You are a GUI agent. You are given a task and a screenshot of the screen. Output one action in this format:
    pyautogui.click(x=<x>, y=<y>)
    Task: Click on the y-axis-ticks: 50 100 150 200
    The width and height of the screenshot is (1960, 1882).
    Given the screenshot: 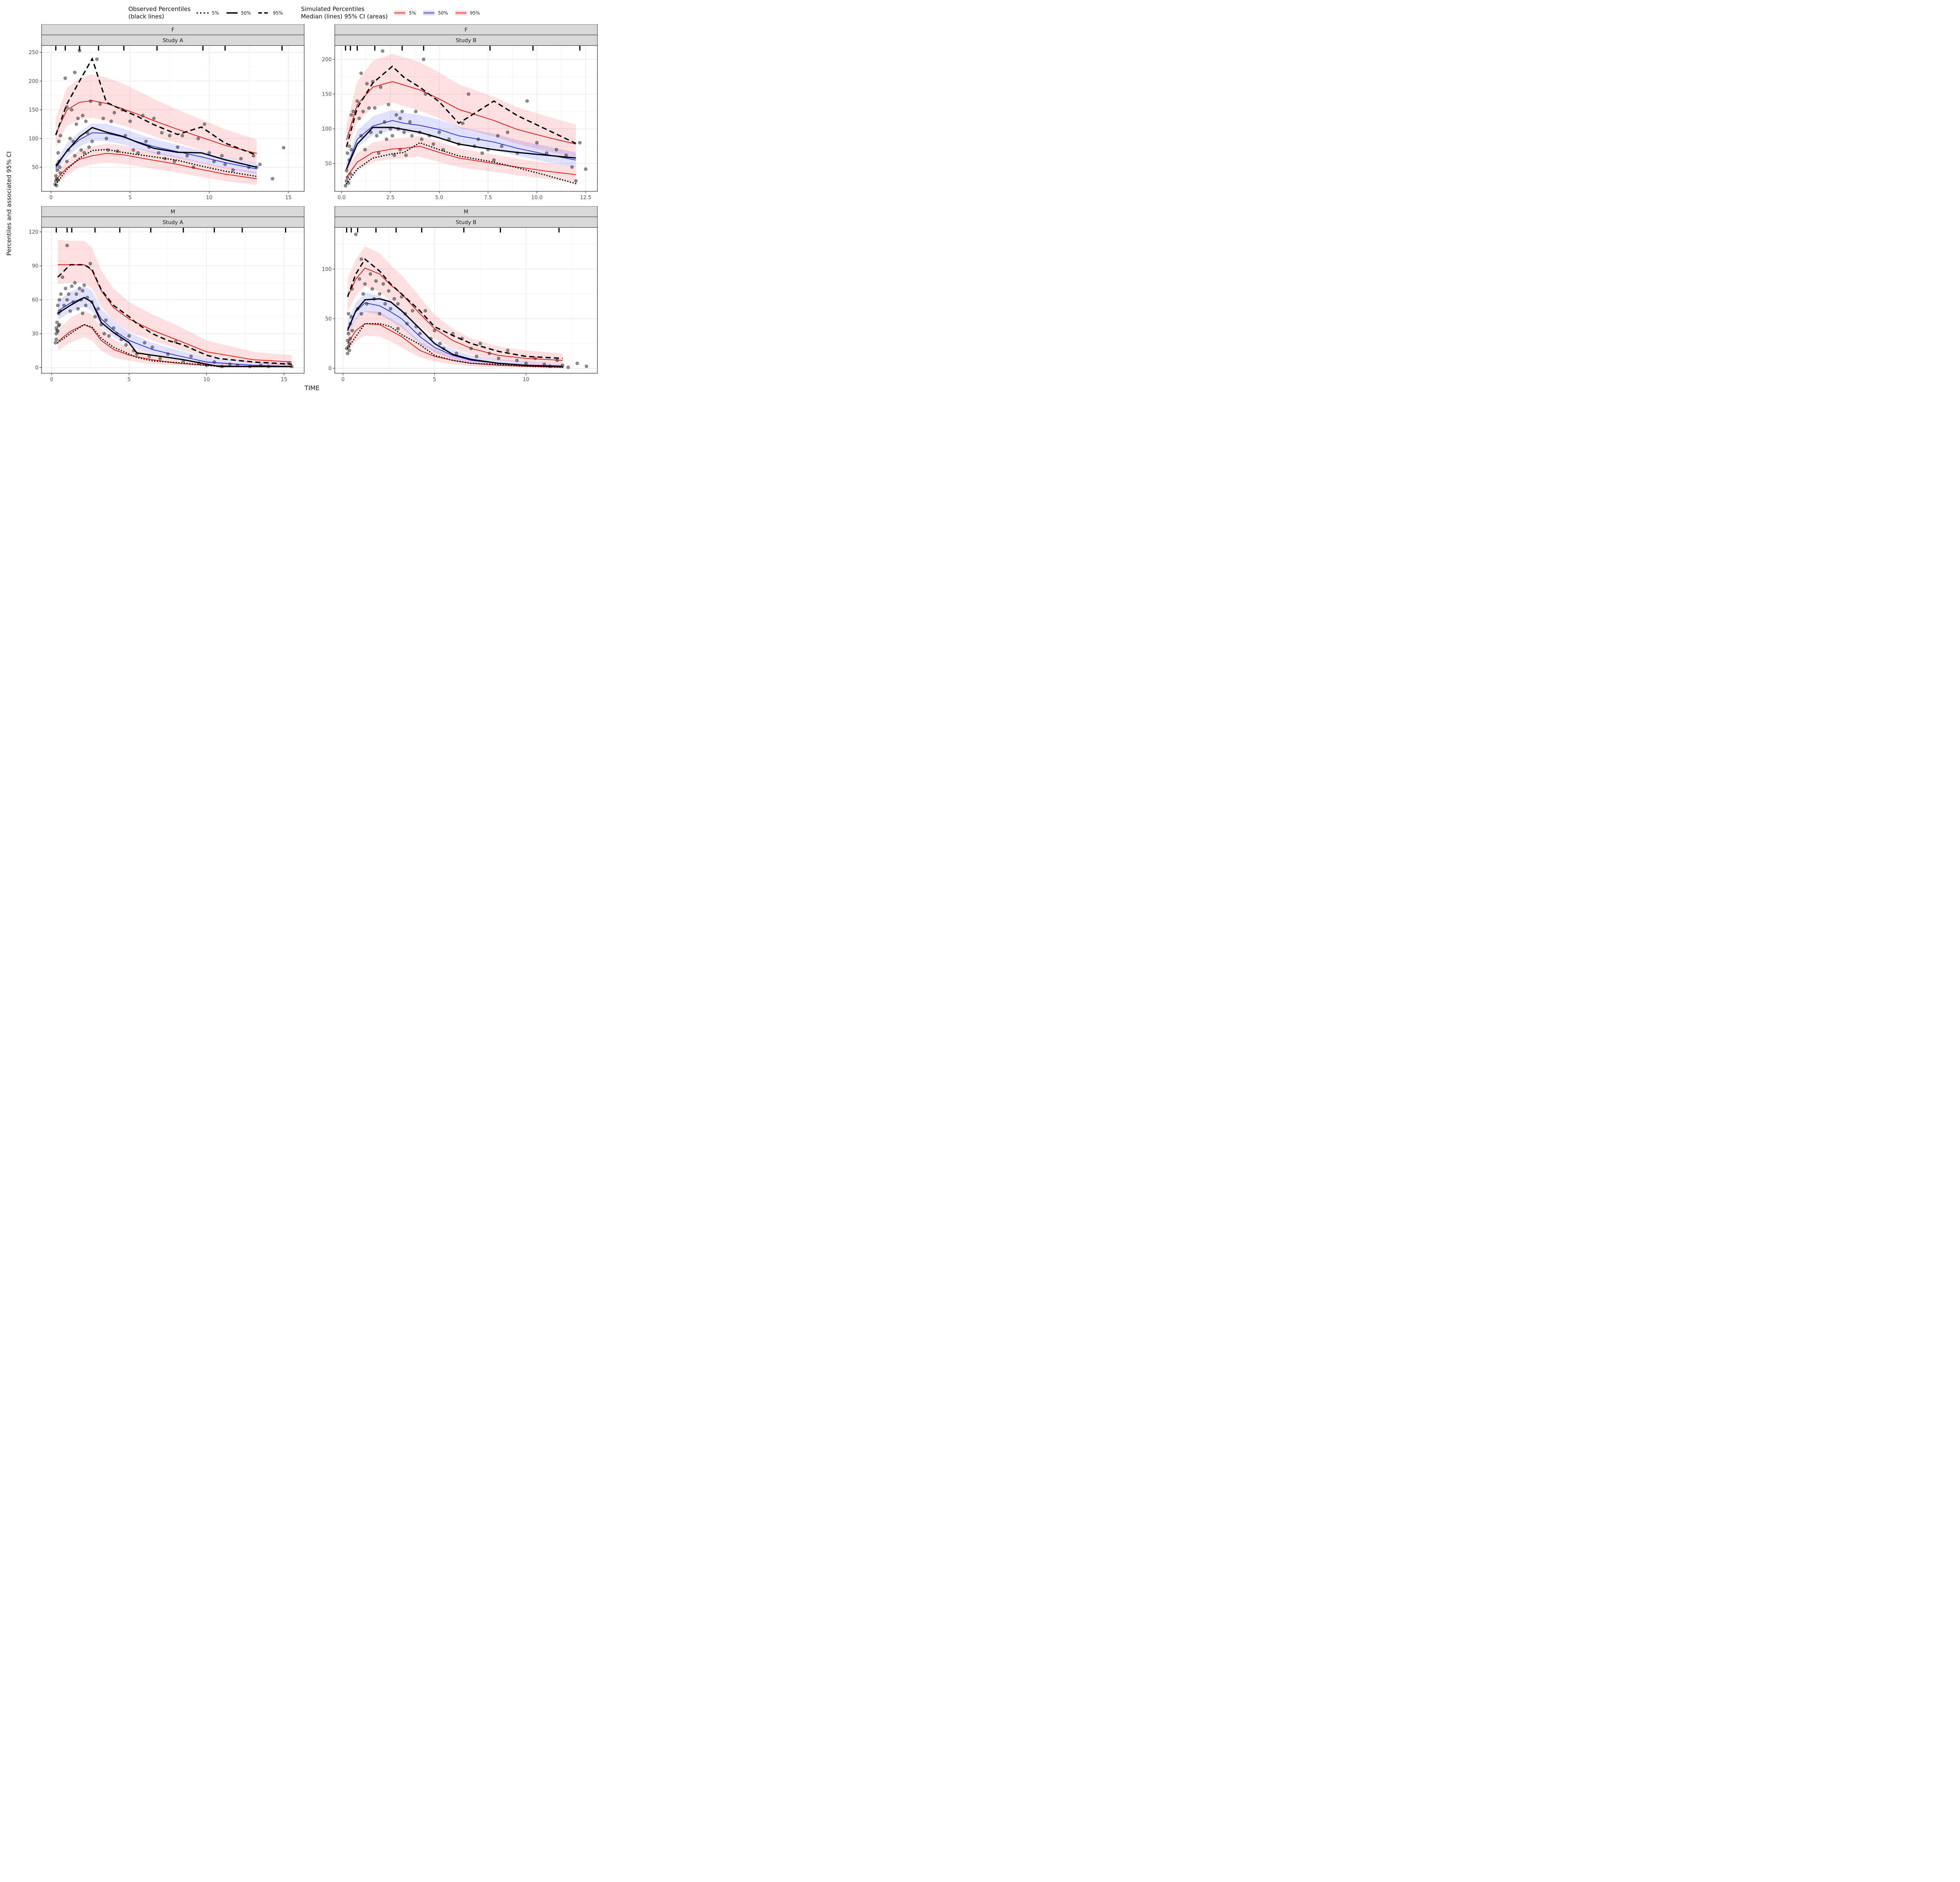 What is the action you would take?
    pyautogui.click(x=328, y=111)
    